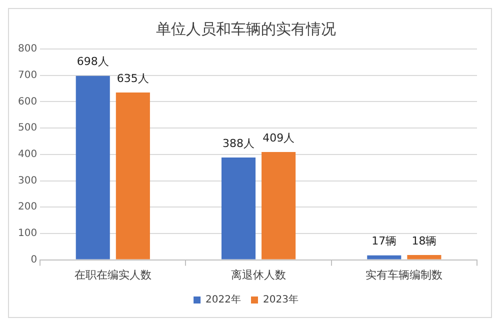 The image size is (500, 326). Describe the element at coordinates (246, 29) in the screenshot. I see `chart-title: 单位人员和车辆的实有情况` at that location.